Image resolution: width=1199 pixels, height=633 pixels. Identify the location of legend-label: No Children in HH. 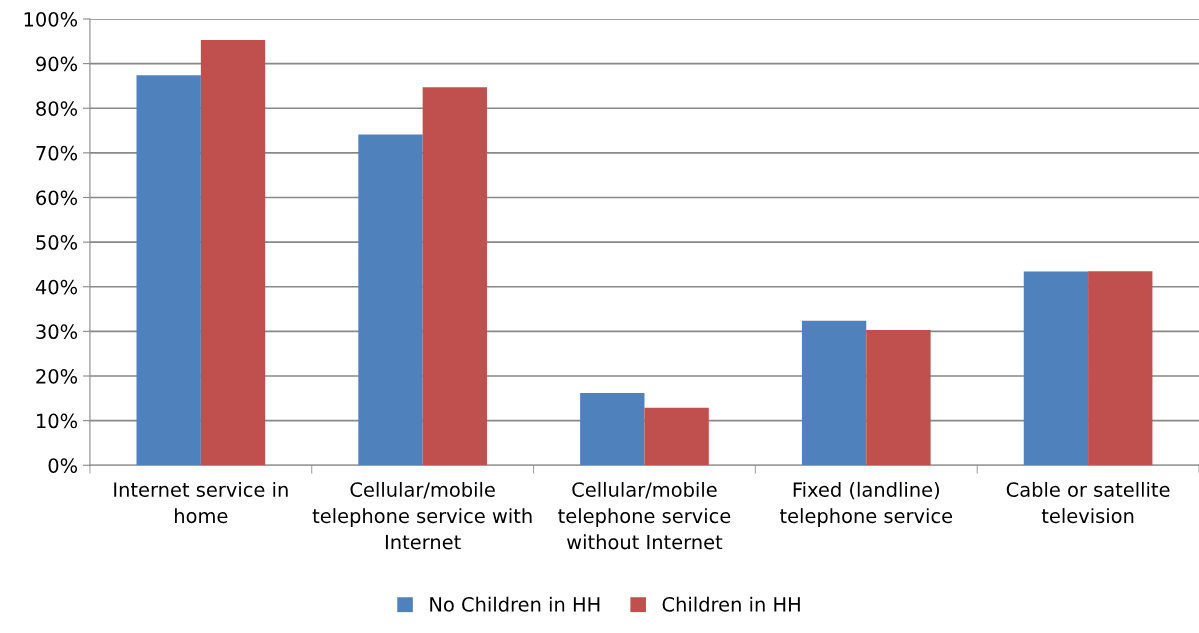
(515, 604).